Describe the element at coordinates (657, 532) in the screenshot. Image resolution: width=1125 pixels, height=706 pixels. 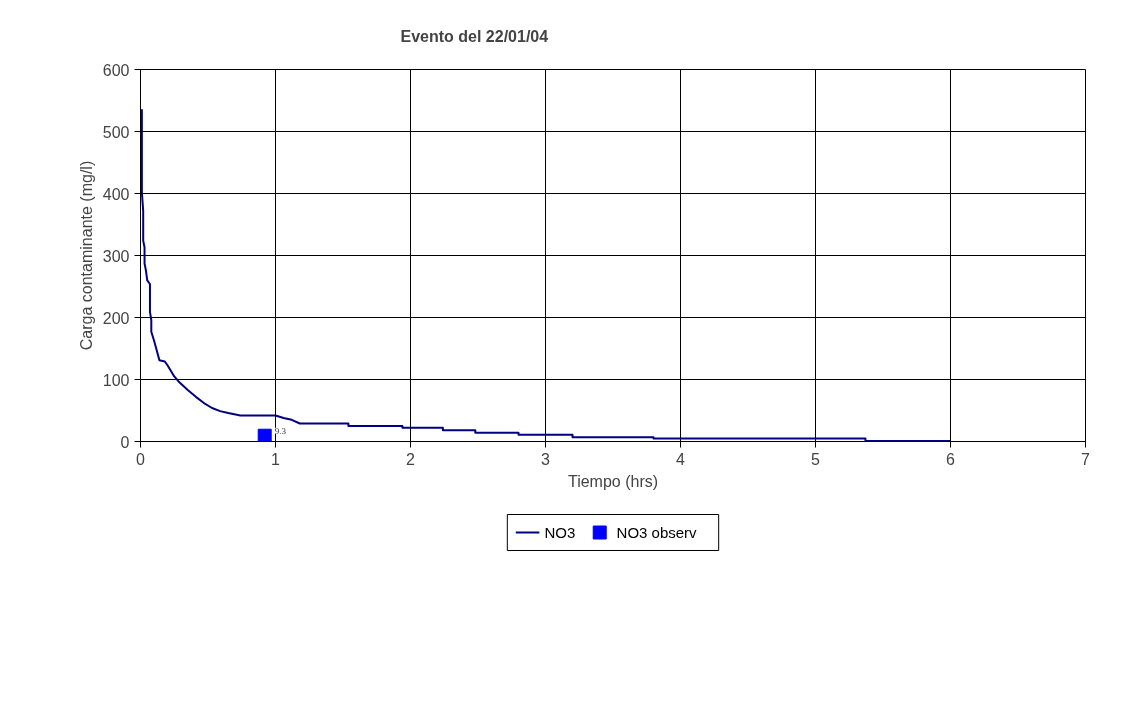
I see `legend-label: NO3 observ` at that location.